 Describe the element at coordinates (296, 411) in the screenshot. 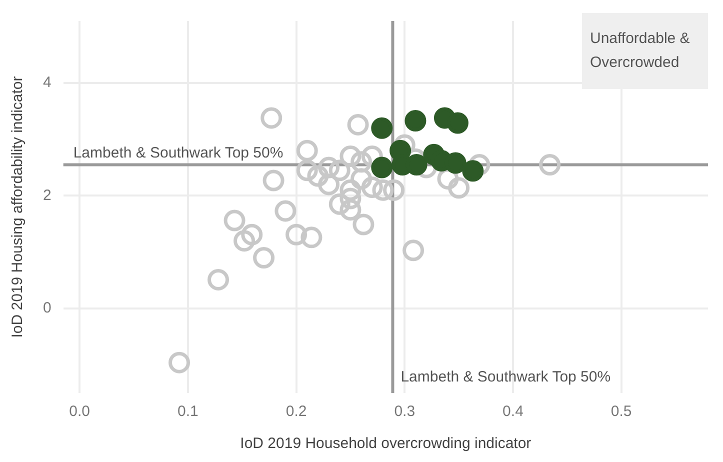

I see `x-tick-label: 0.2` at that location.